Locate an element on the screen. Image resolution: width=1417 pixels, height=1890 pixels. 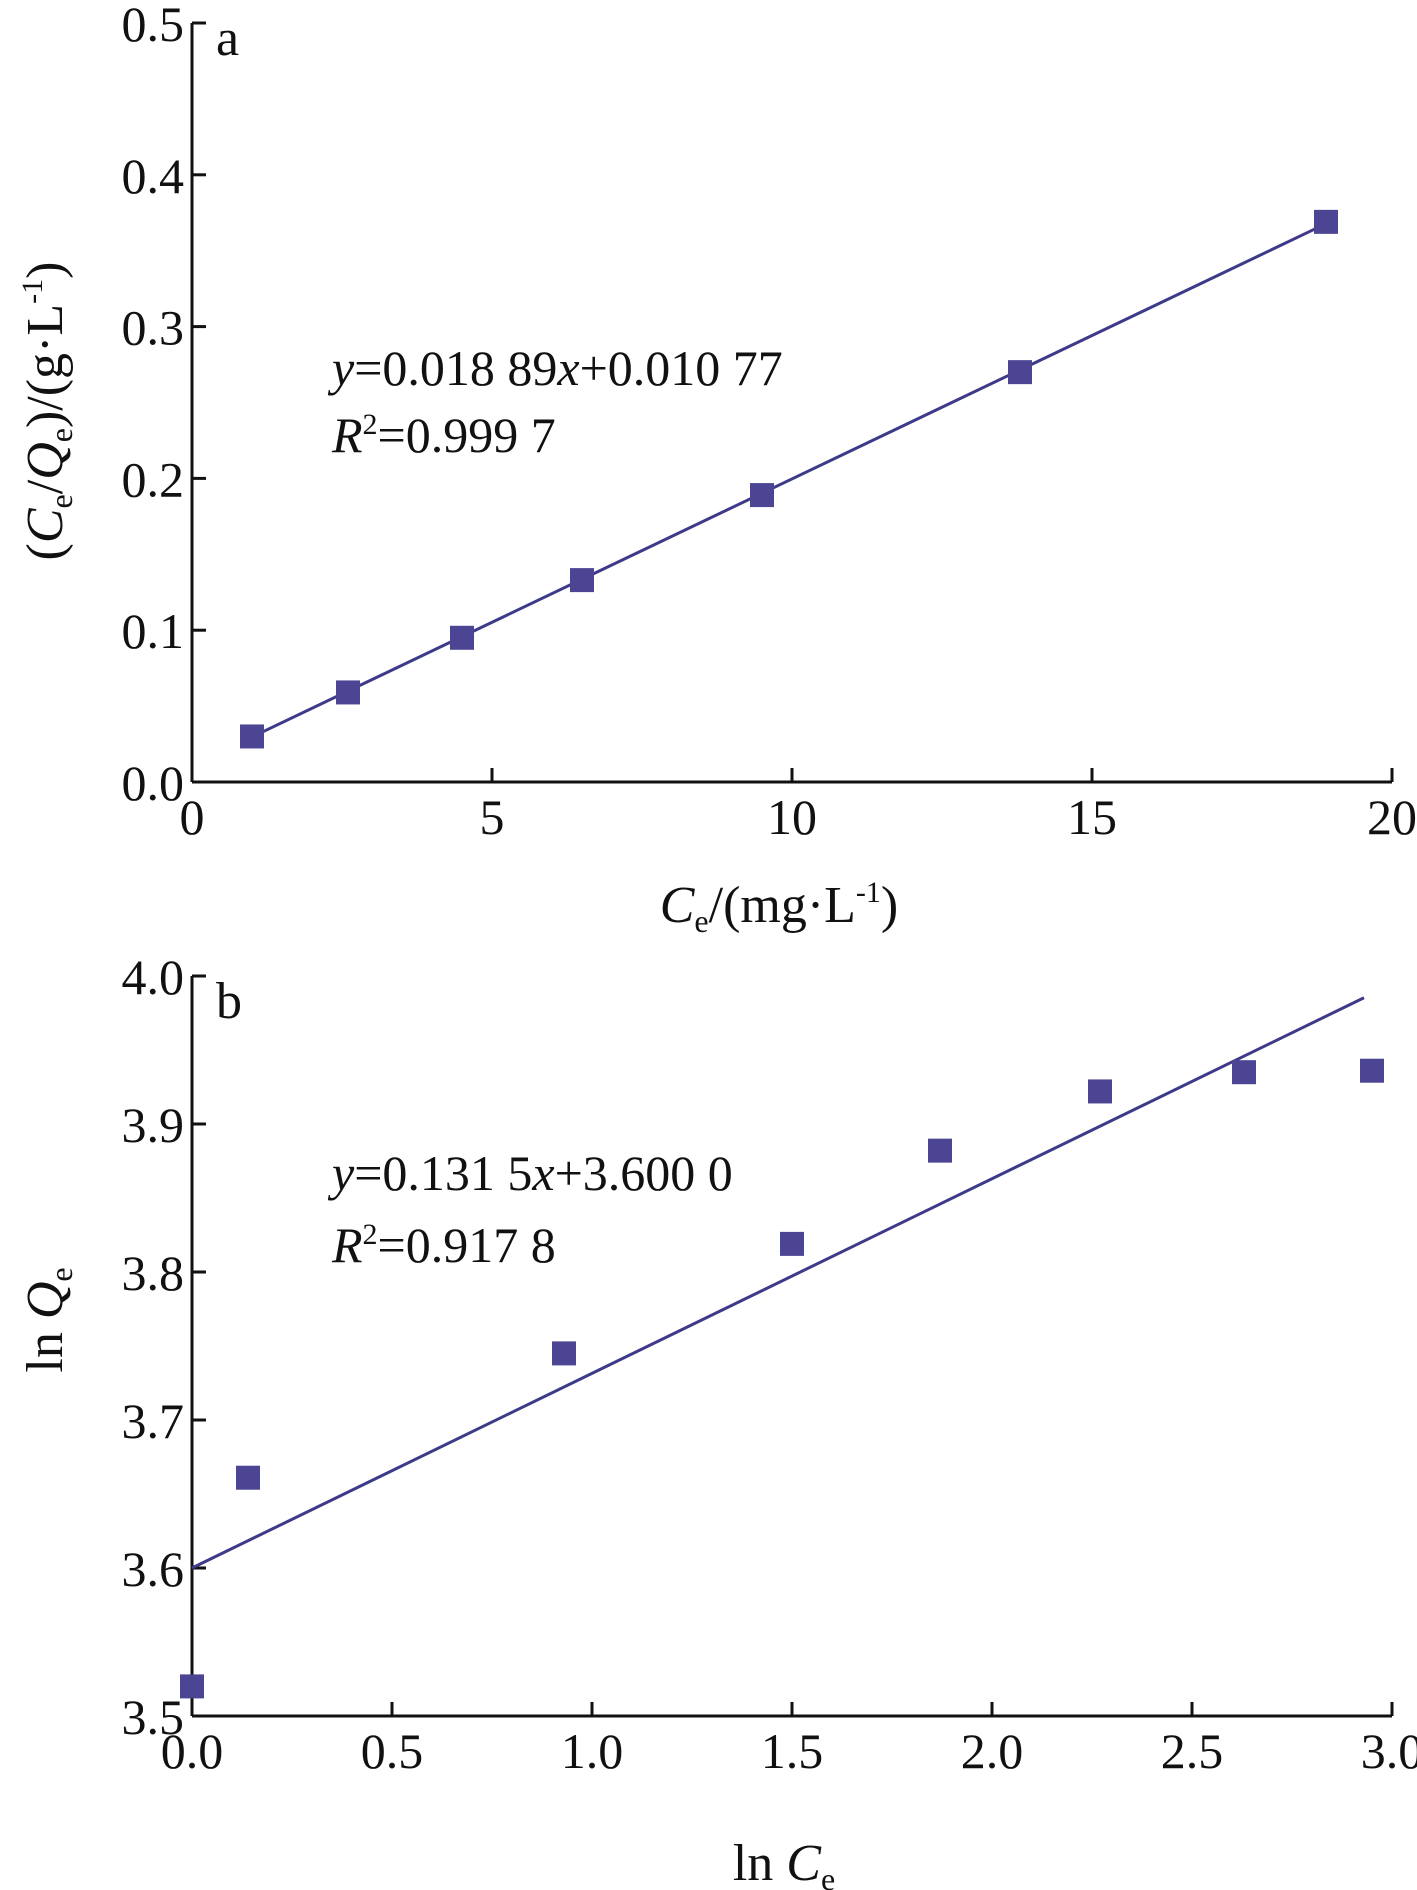
panel-b-letter: b is located at coordinates (229, 1001).